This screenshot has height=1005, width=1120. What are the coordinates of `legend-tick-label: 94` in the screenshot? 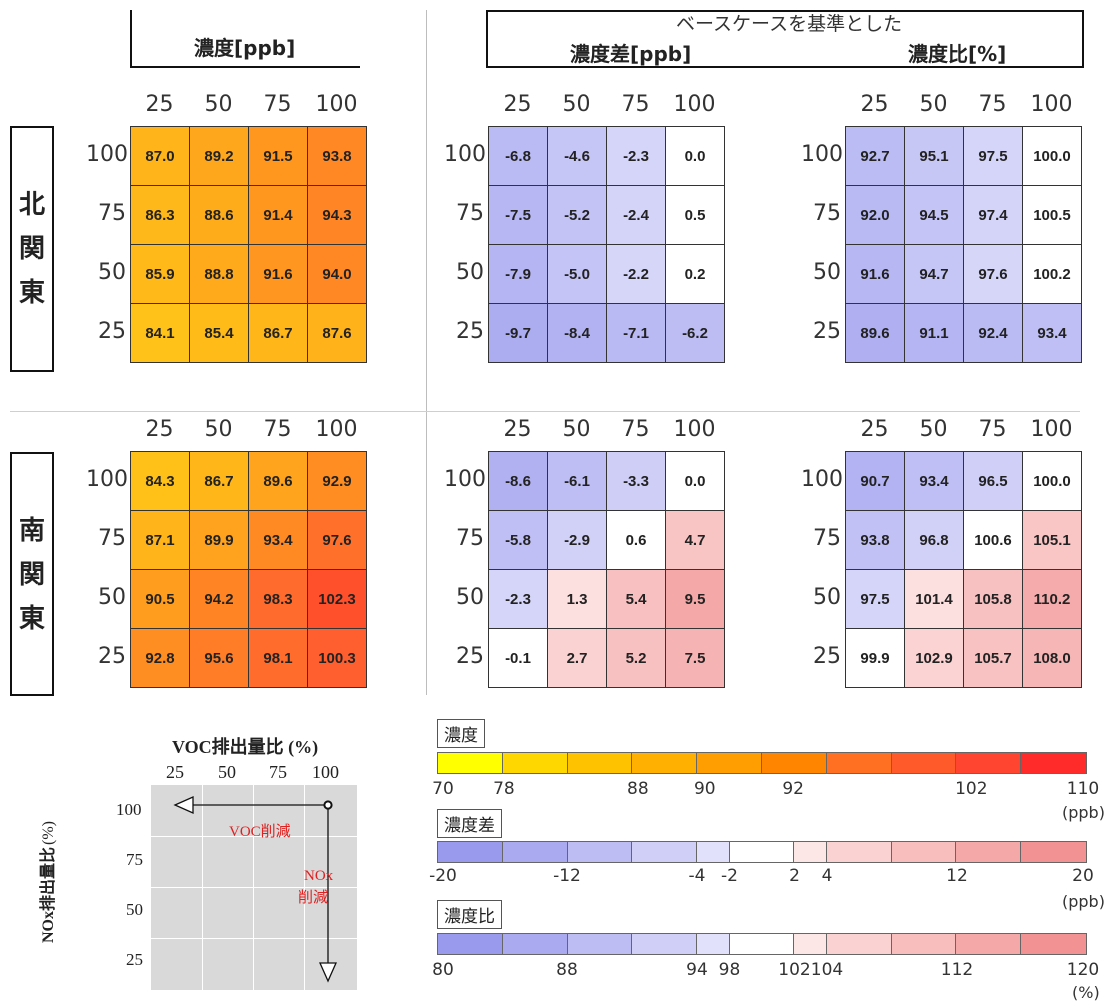 It's located at (697, 970).